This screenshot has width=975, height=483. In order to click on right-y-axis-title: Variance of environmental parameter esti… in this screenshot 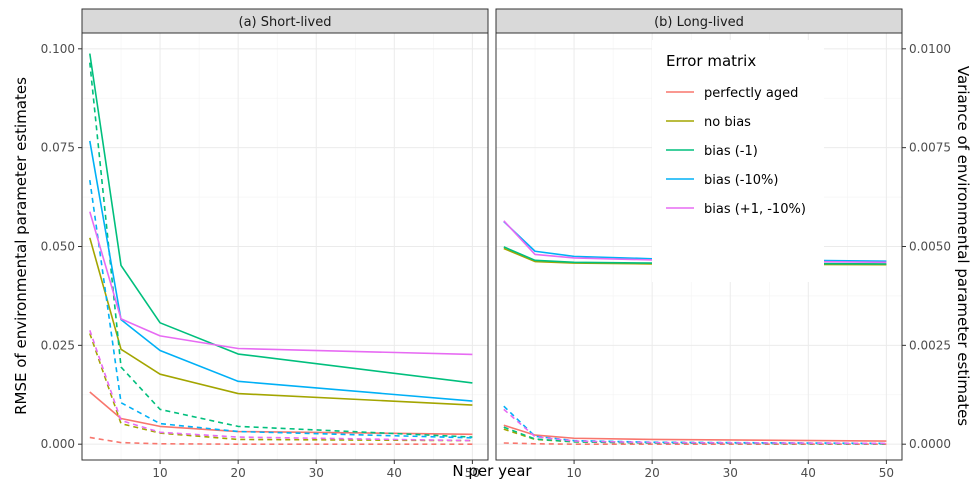, I will do `click(963, 246)`.